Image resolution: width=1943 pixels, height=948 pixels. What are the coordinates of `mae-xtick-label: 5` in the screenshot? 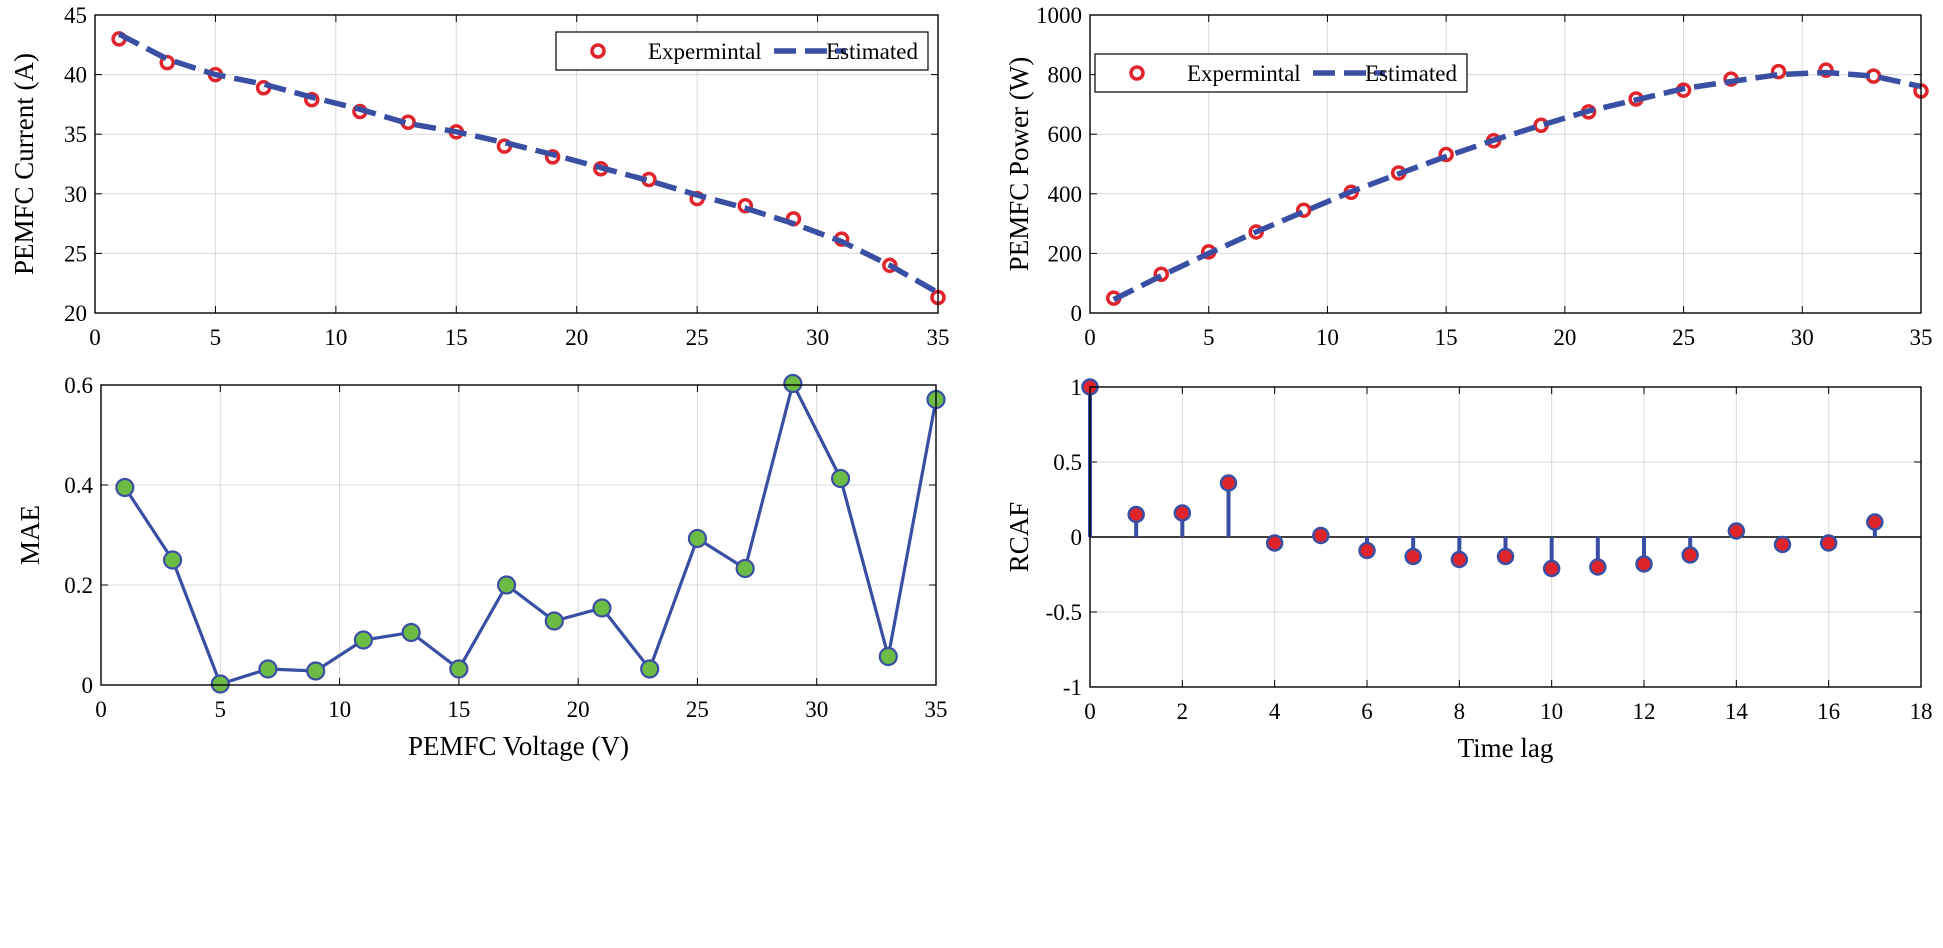 It's located at (221, 709).